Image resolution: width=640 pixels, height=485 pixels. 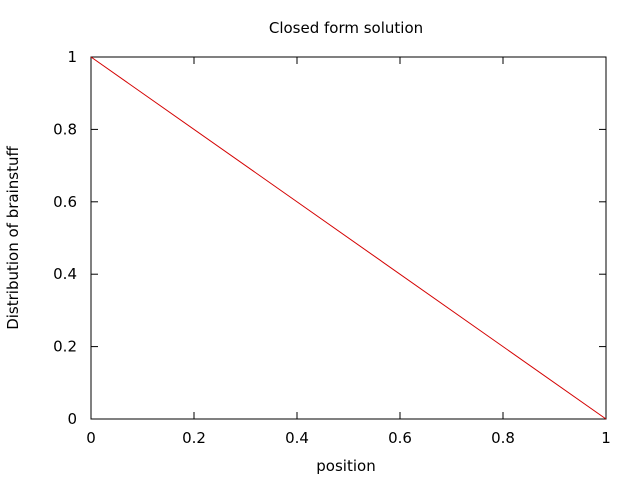 I want to click on x-tick-label: 0.6, so click(x=400, y=438).